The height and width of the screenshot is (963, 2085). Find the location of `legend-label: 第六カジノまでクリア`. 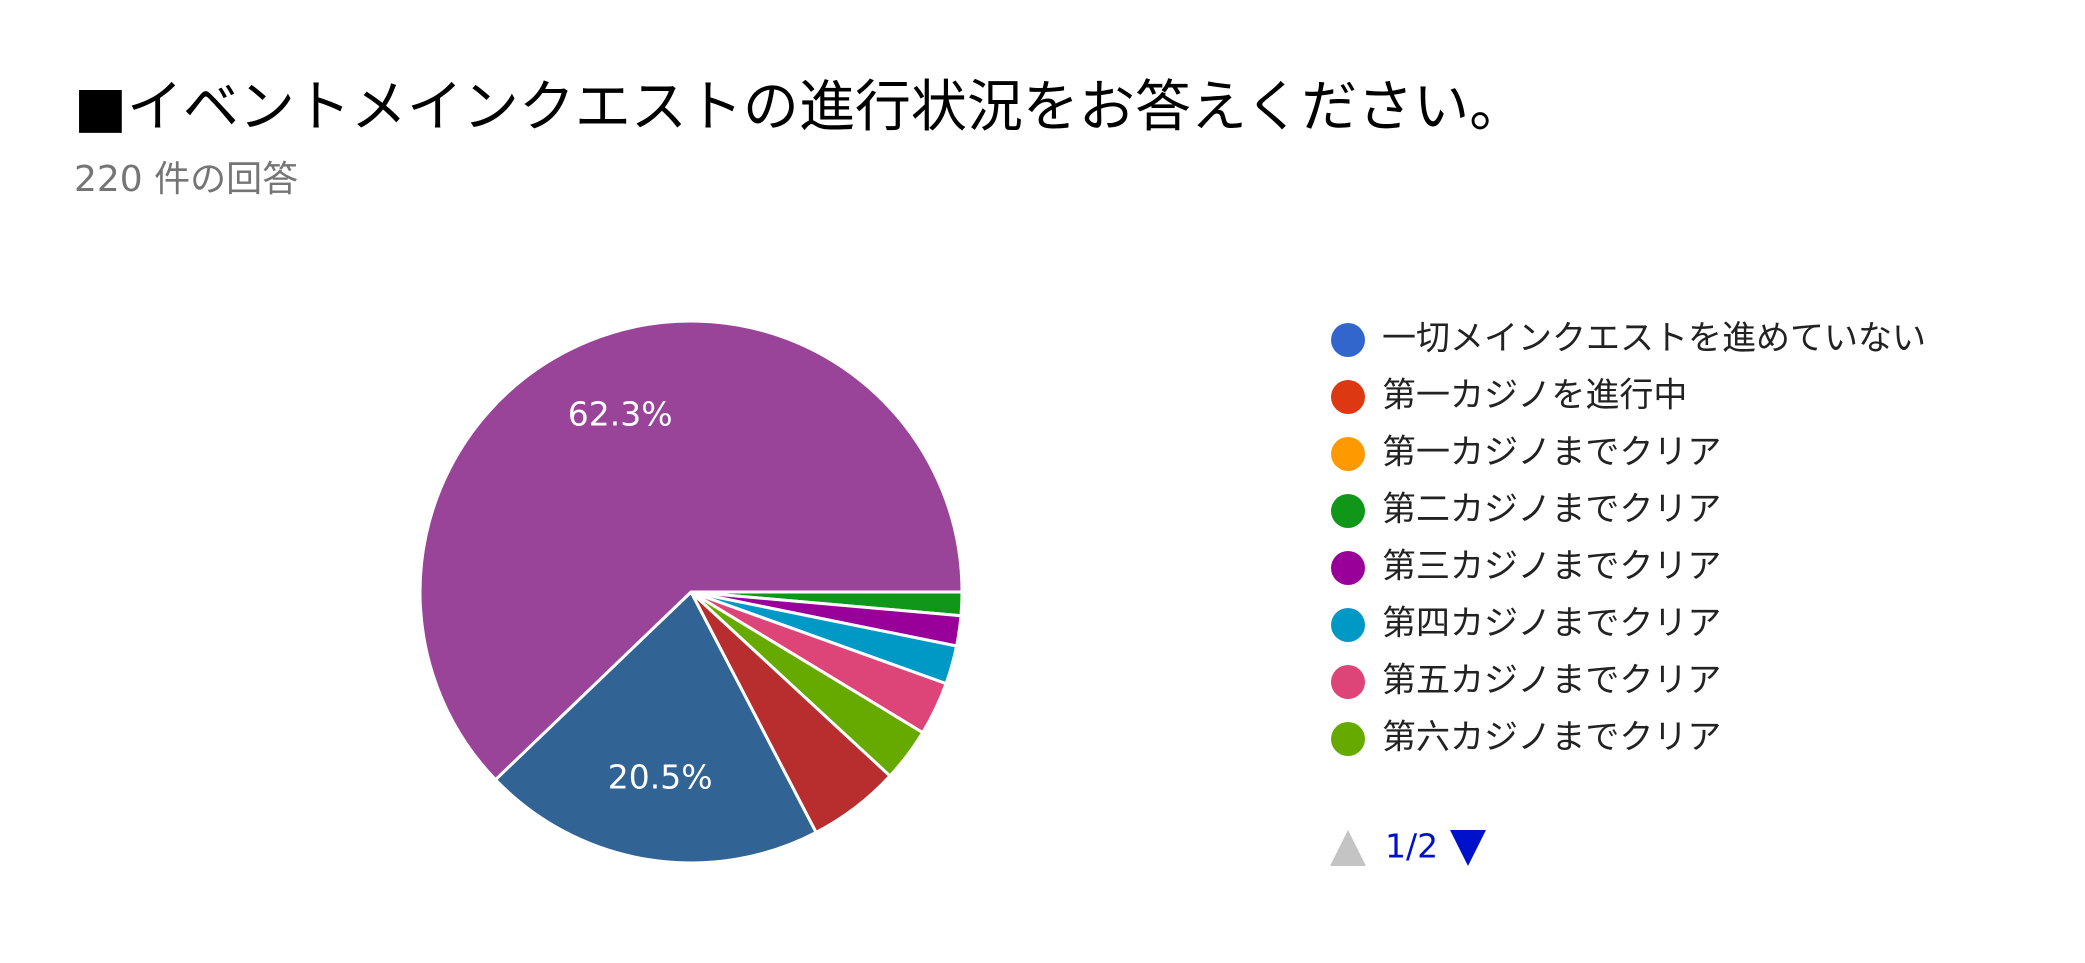

legend-label: 第六カジノまでクリア is located at coordinates (1551, 738).